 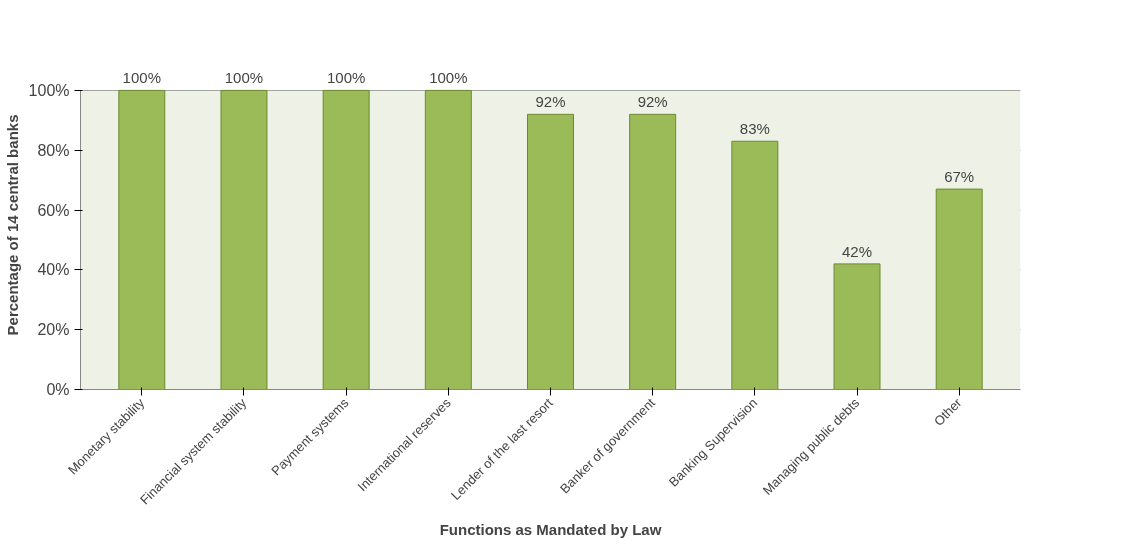 I want to click on y-tick-label: 80%, so click(x=53, y=150).